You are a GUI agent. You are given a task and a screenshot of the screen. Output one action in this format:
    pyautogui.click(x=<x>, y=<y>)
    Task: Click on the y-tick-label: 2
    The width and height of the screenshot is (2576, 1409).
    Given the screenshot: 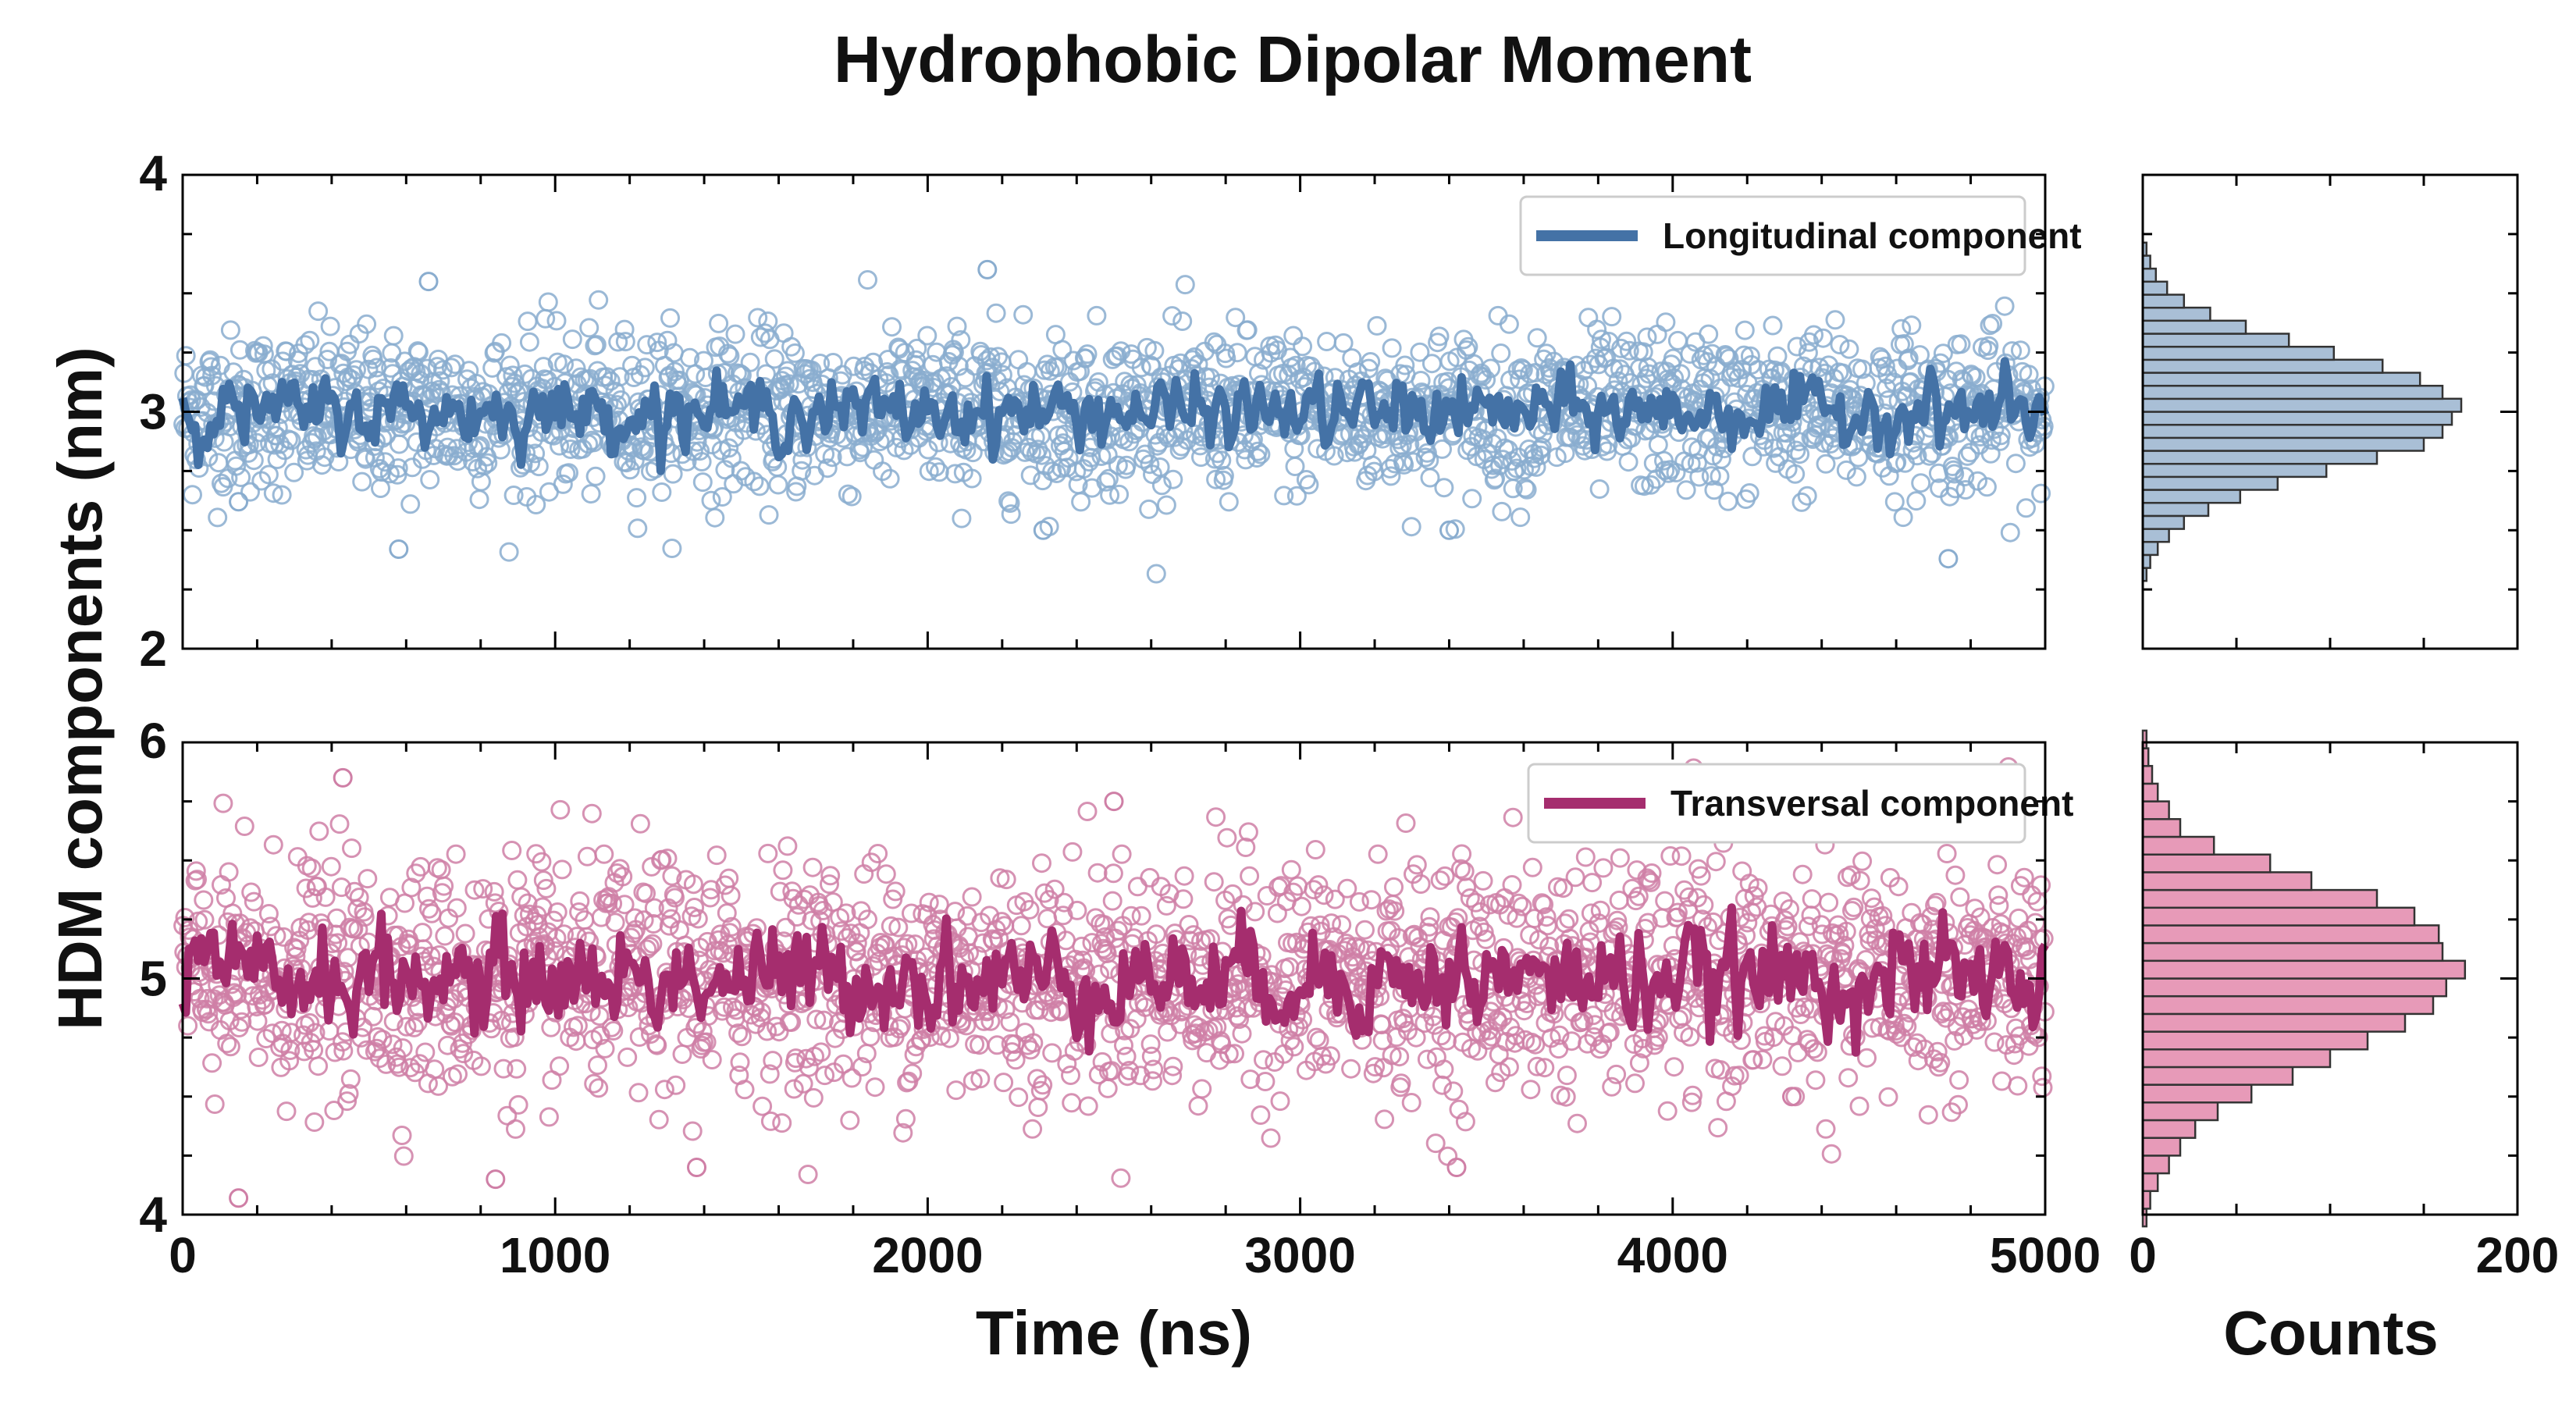 What is the action you would take?
    pyautogui.click(x=153, y=649)
    